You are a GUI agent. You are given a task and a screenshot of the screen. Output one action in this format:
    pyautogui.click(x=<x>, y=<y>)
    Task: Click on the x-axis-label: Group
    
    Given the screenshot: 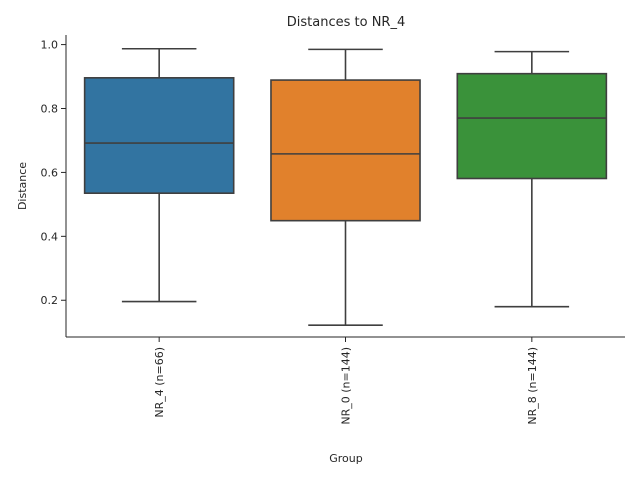 What is the action you would take?
    pyautogui.click(x=346, y=458)
    